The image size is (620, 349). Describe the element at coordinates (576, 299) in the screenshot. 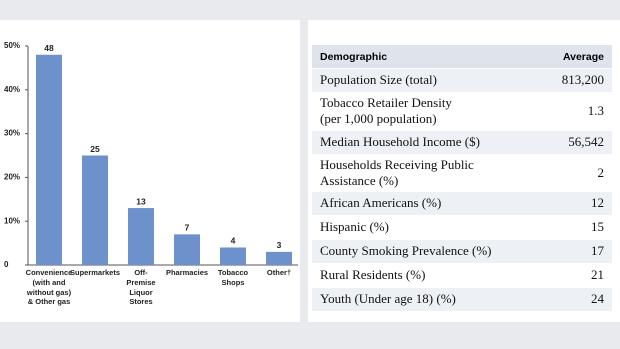

I see `average-cell: 24` at that location.